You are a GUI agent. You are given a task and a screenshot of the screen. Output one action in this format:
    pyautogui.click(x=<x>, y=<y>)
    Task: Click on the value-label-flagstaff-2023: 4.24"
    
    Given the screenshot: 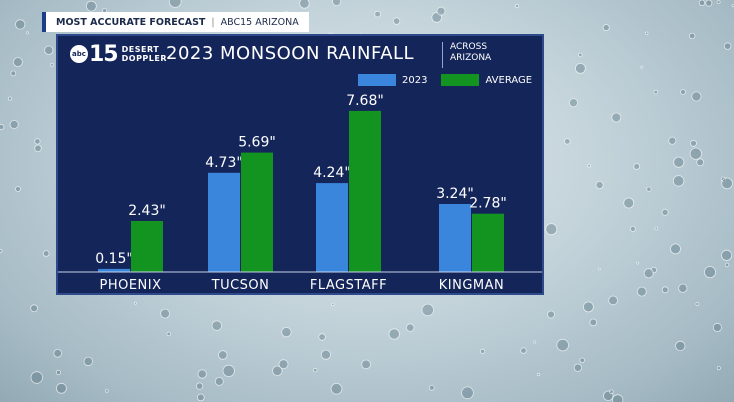 What is the action you would take?
    pyautogui.click(x=332, y=173)
    